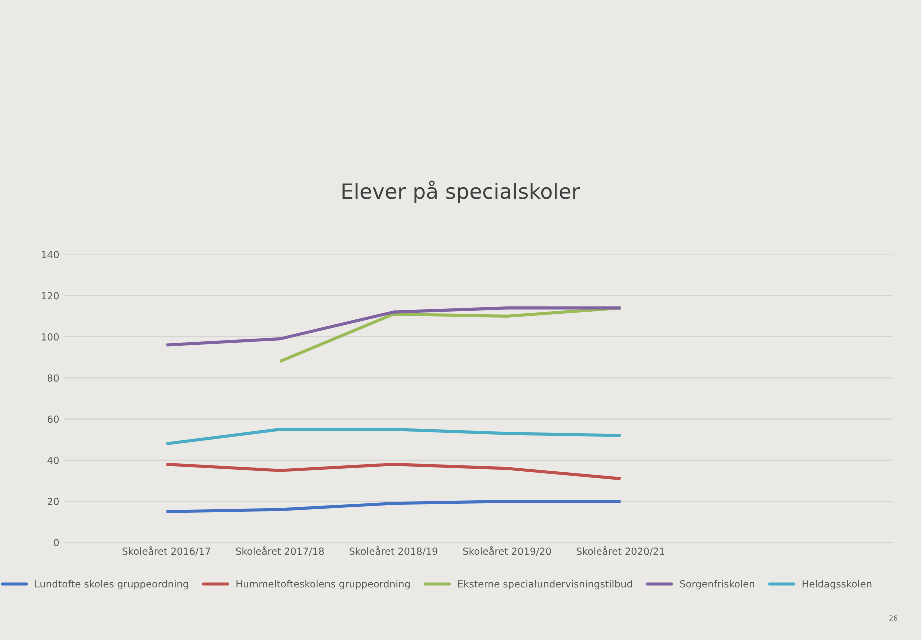  I want to click on y-tick-label: 40, so click(53, 460).